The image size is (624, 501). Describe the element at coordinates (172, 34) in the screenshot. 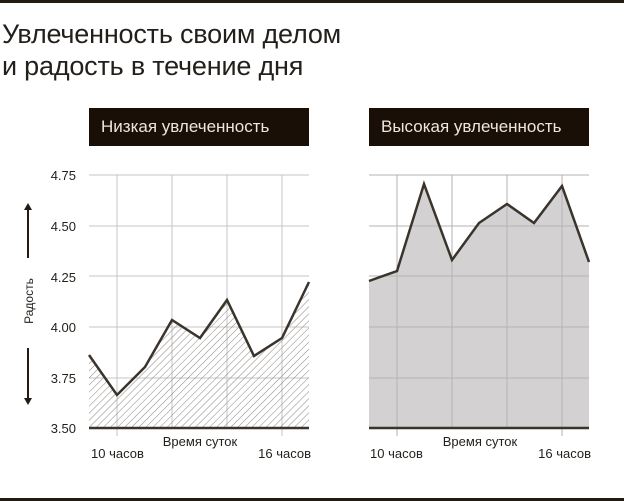

I see `title-line-1: Увлеченность своим делом` at that location.